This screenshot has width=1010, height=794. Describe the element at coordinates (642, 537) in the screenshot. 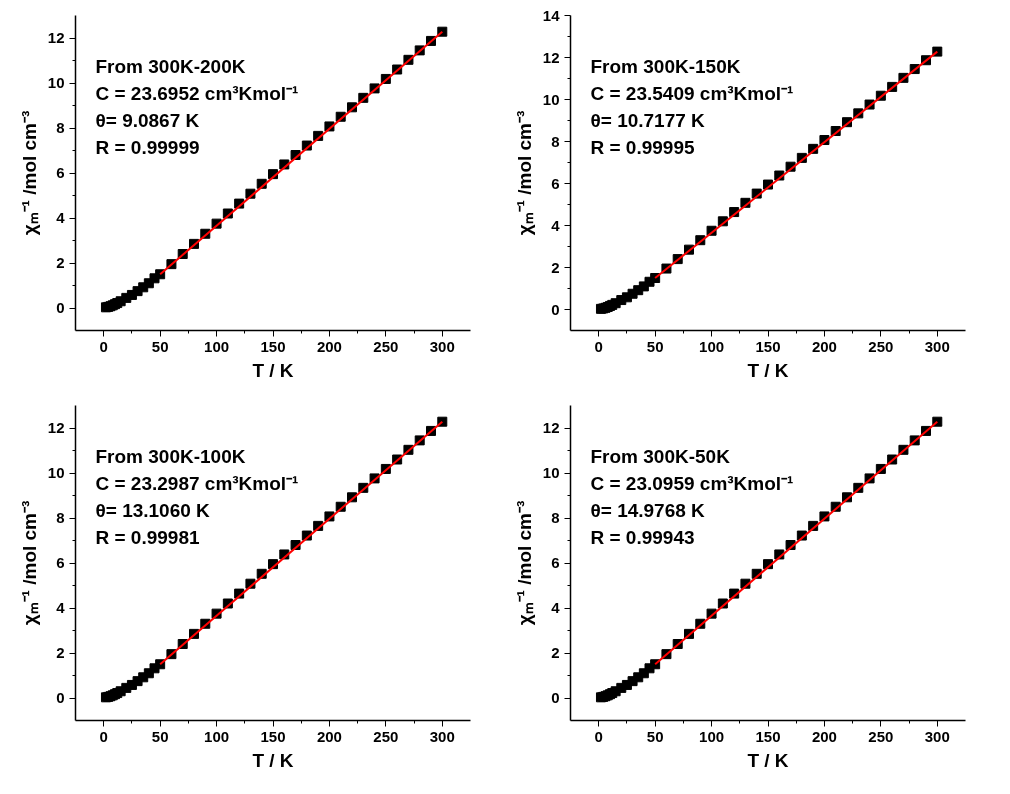

I see `annotation: R = 0.99943` at that location.